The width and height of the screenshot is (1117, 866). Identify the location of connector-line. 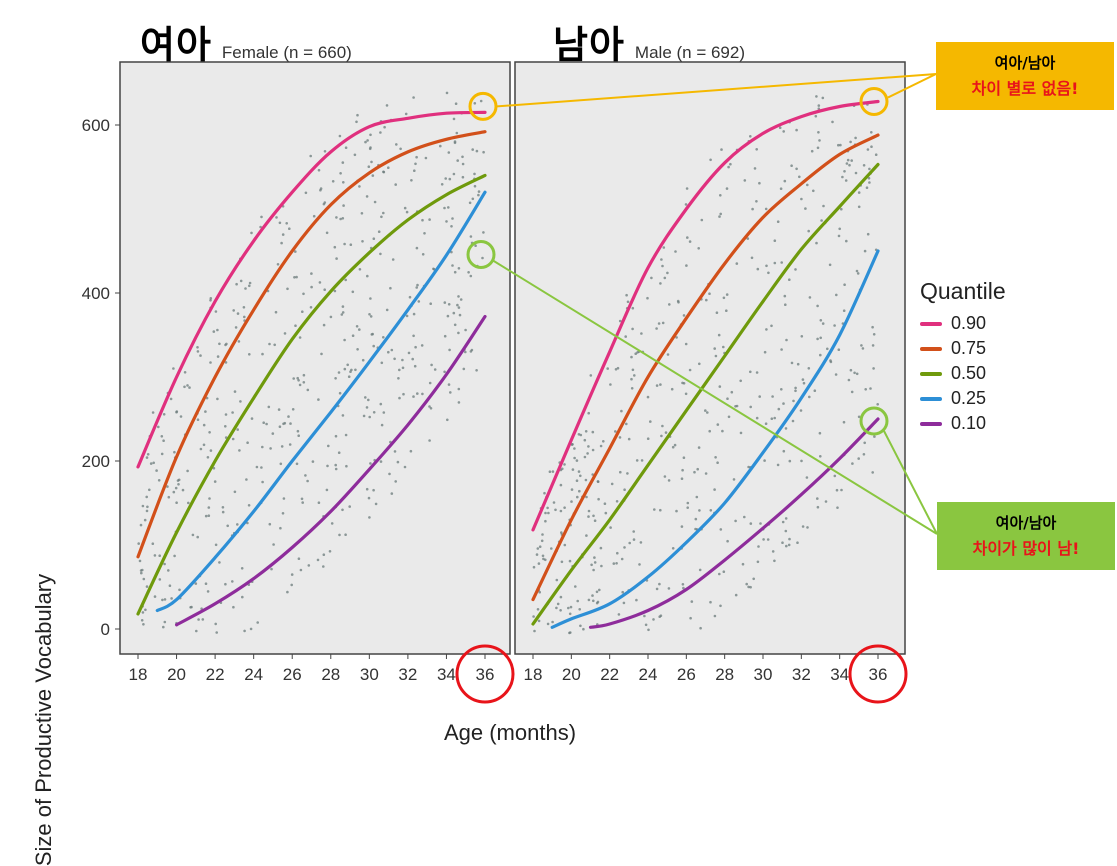
(716, 90).